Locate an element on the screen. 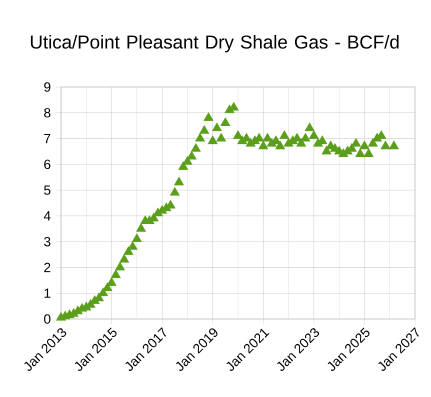  y-tick-label: 1 is located at coordinates (47, 293).